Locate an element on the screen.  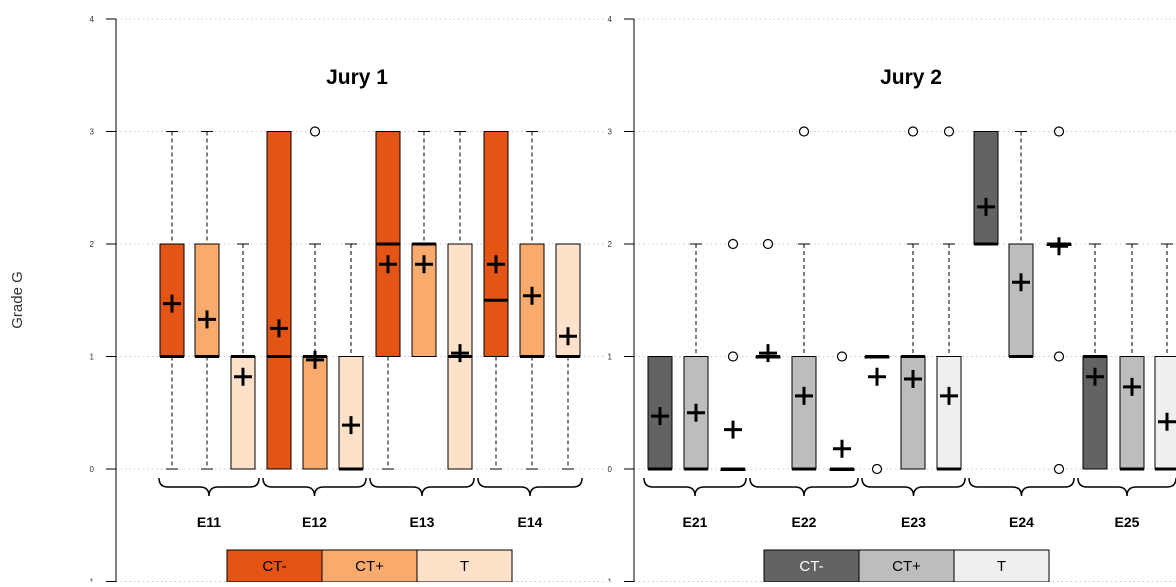
box-e13-ctminus is located at coordinates (388, 300).